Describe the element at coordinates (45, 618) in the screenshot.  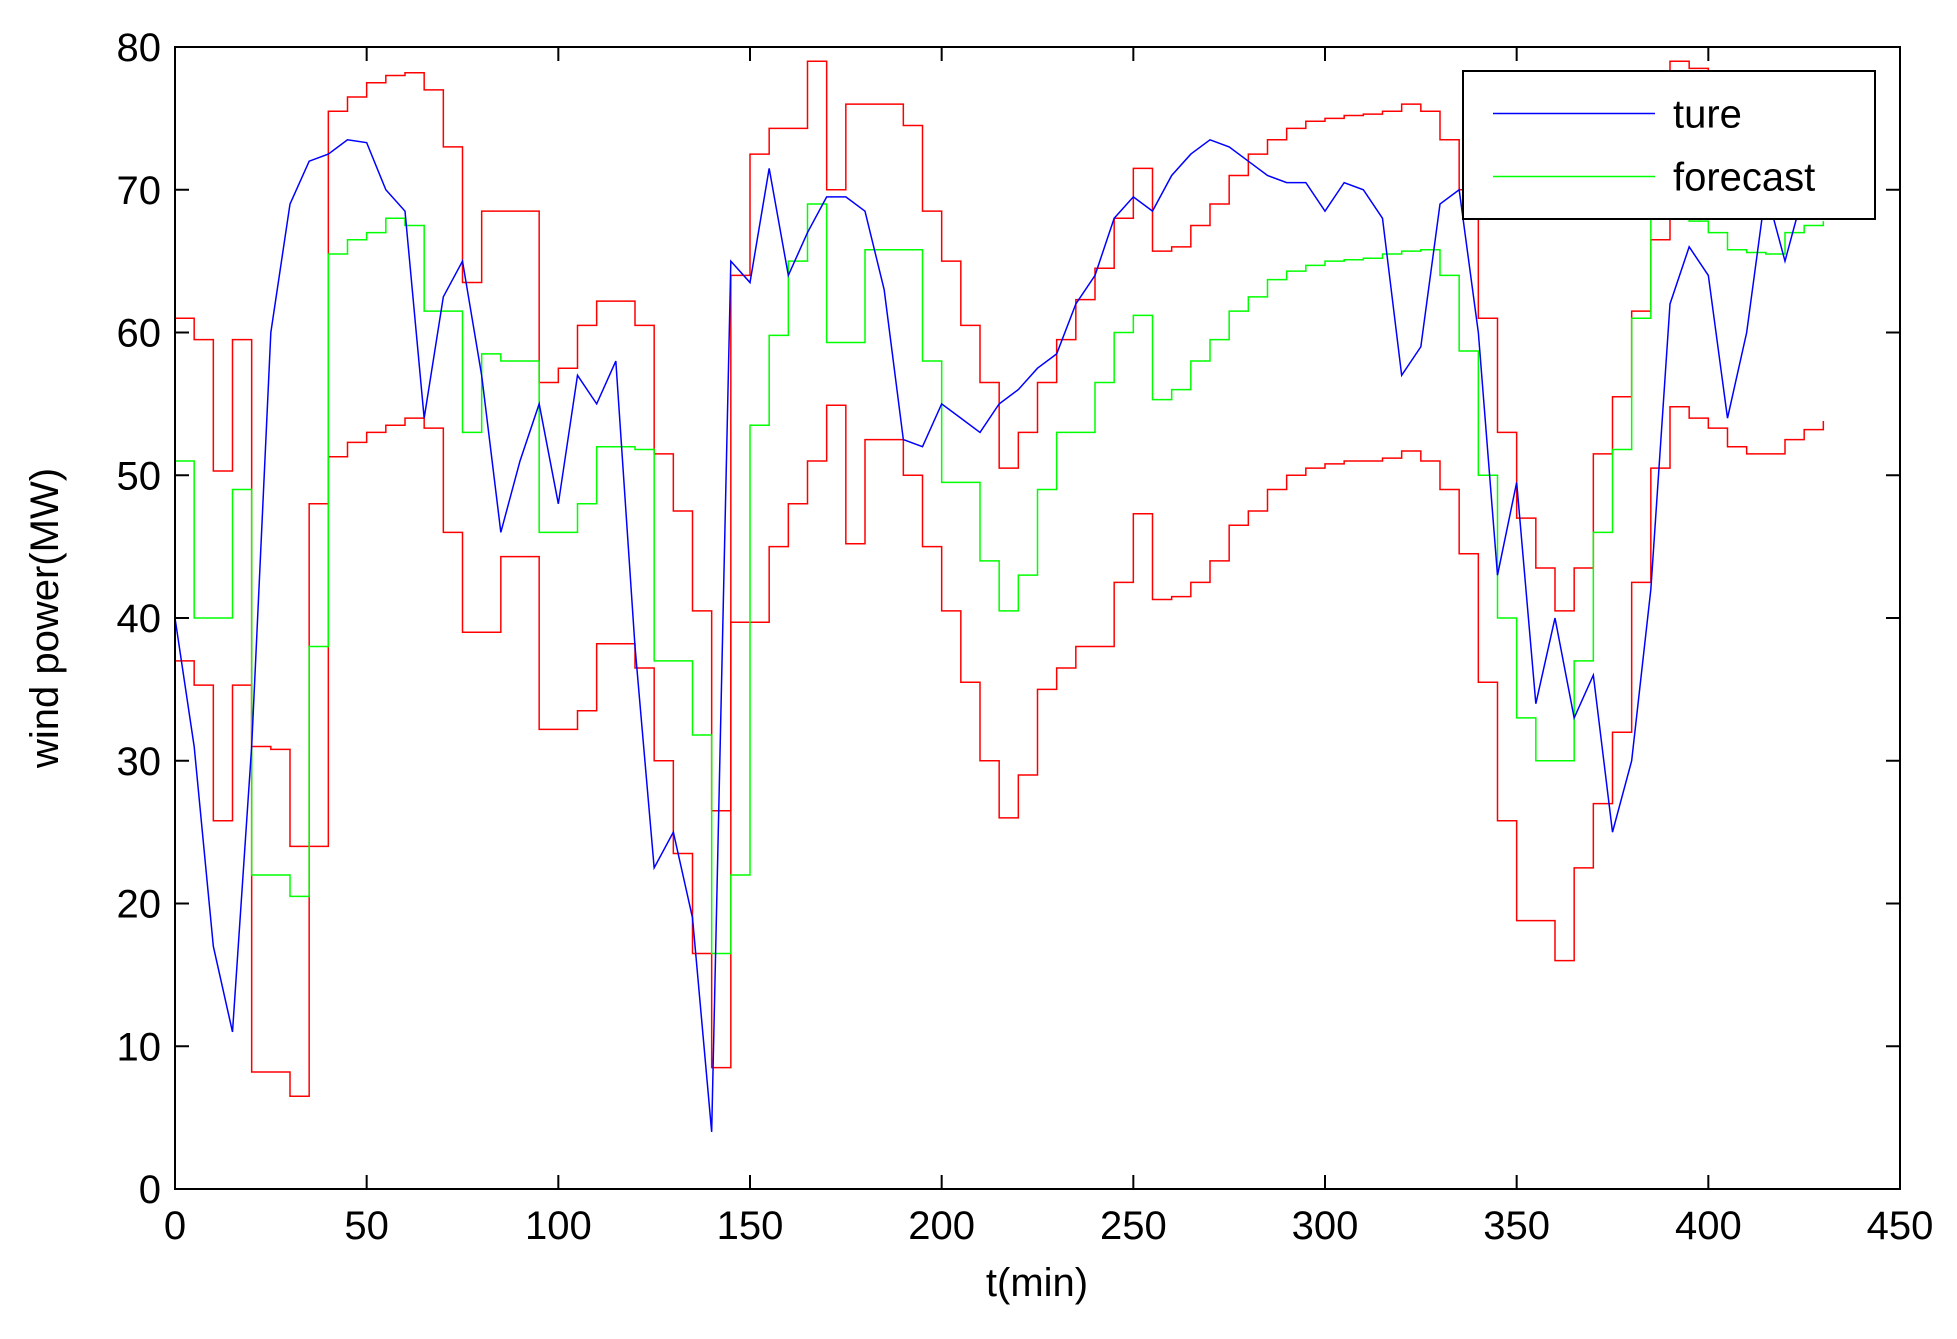
I see `y-axis-label: wind power(MW)` at that location.